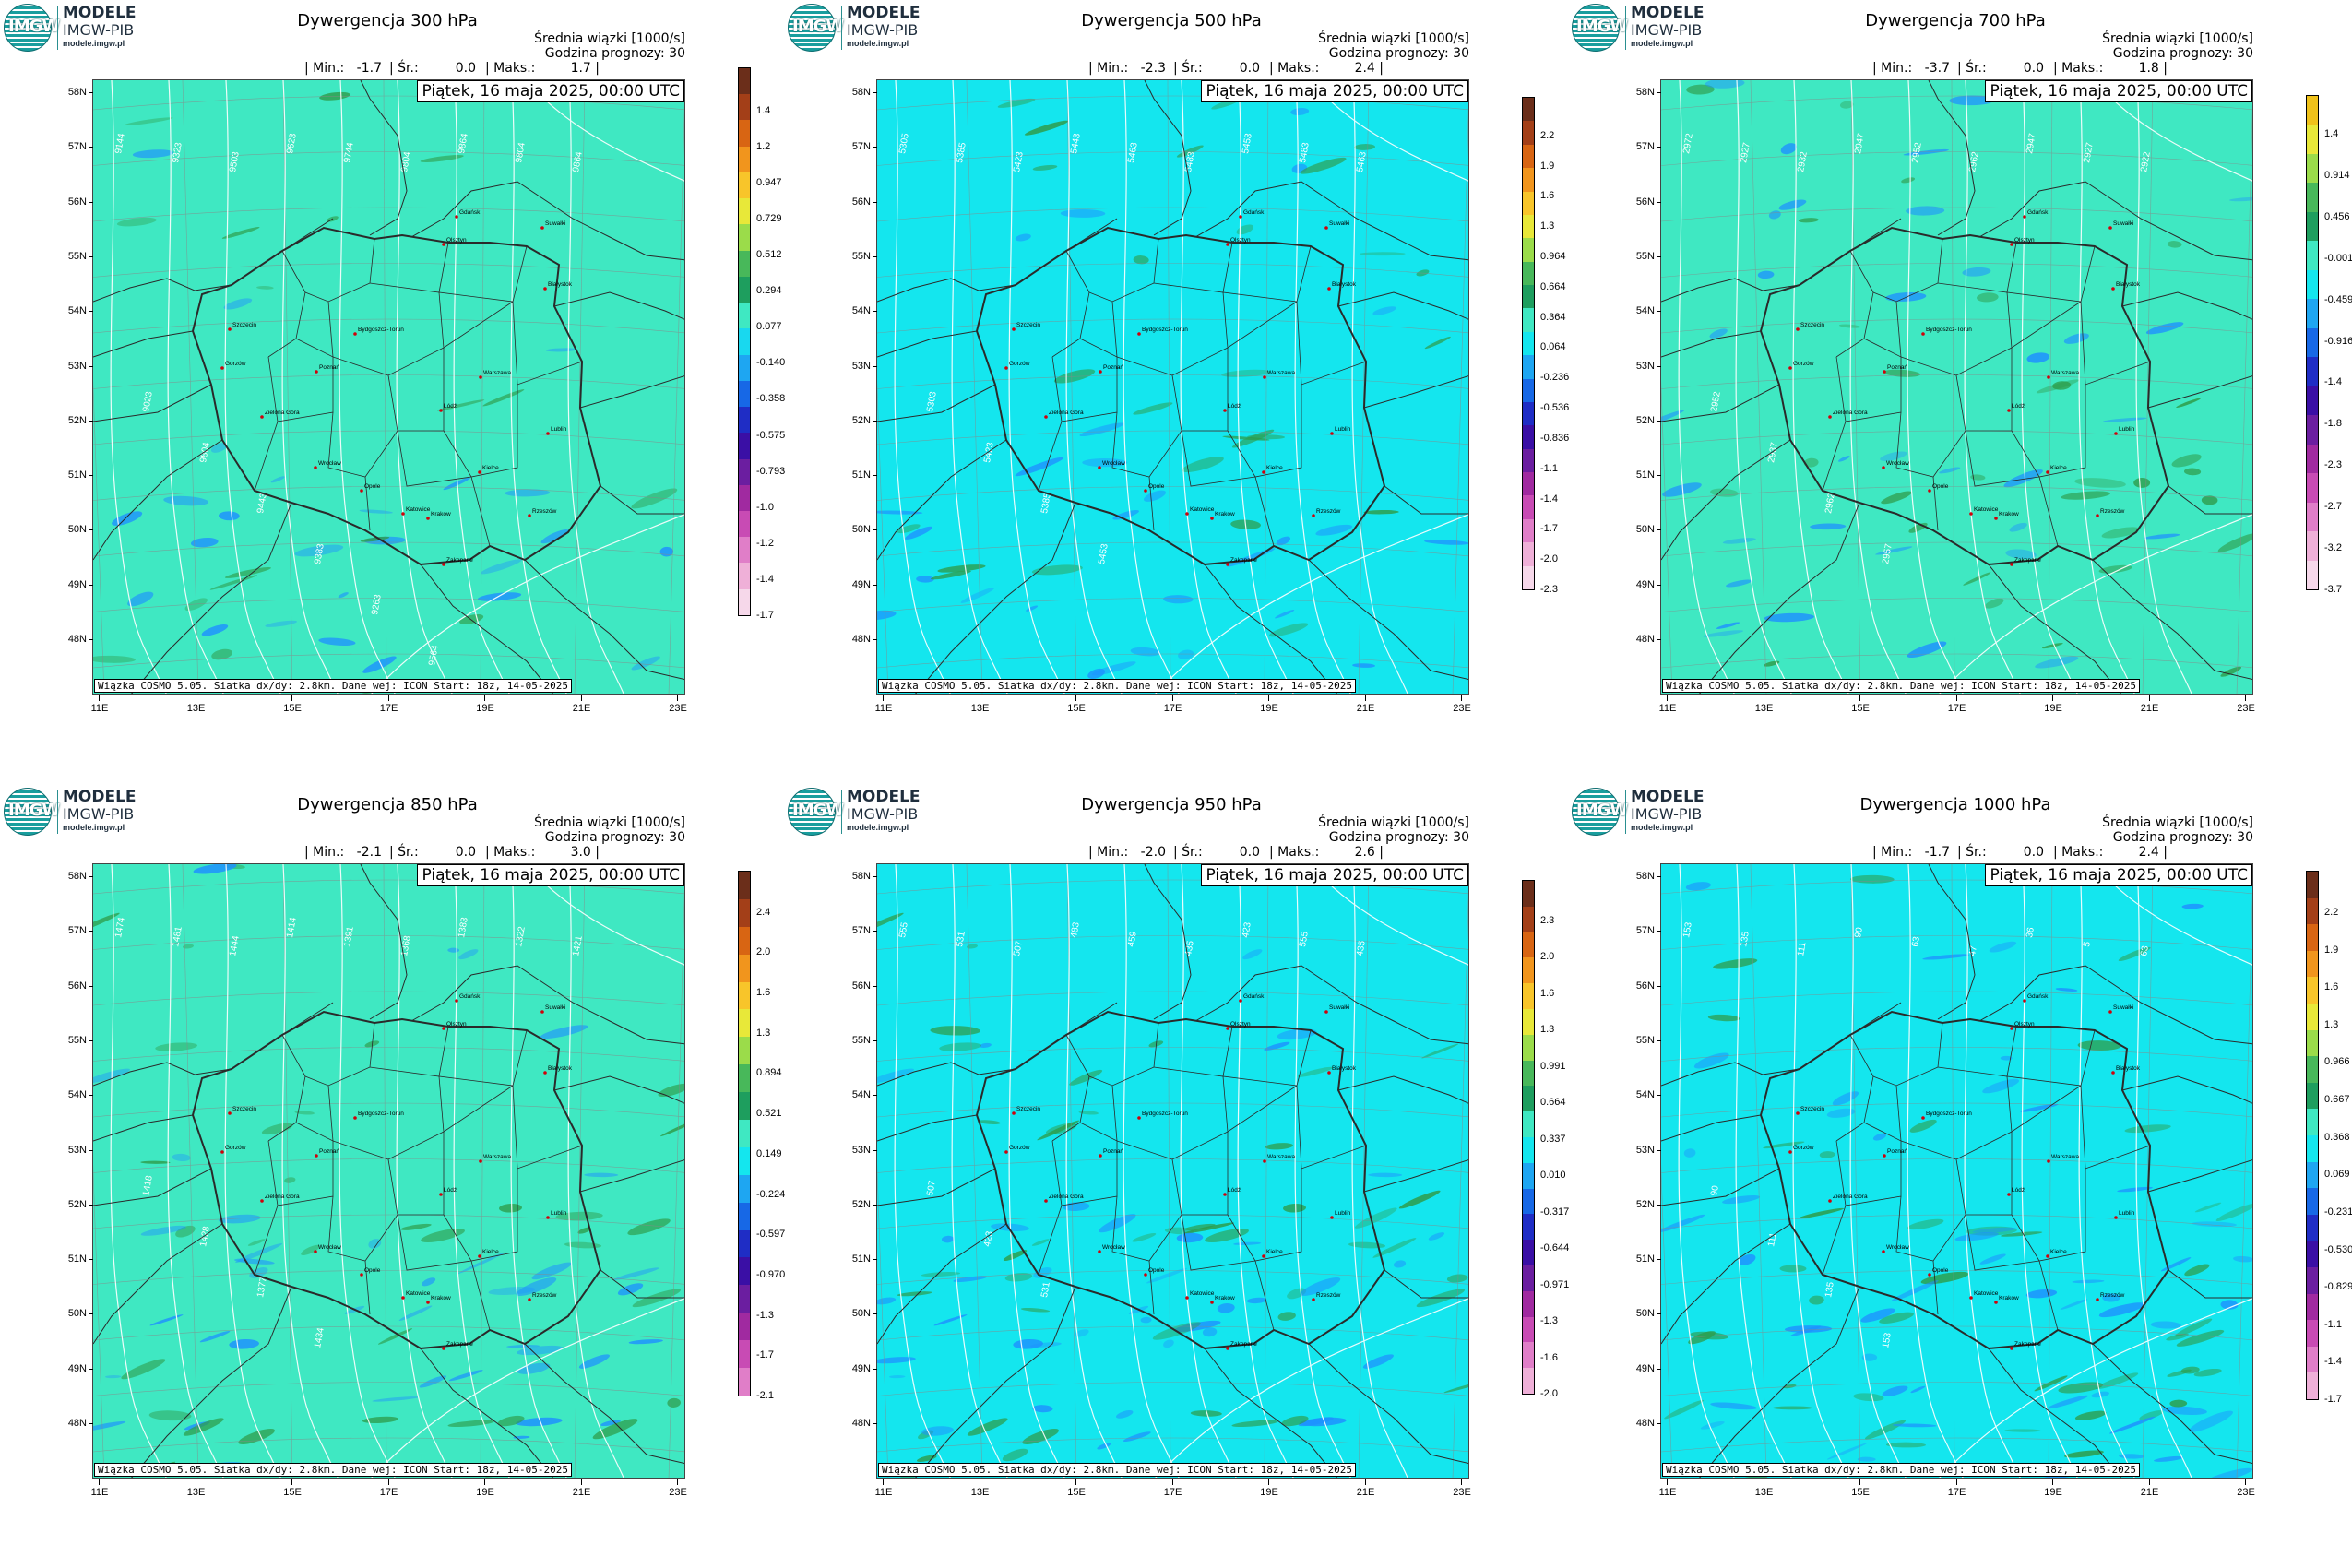  What do you see at coordinates (177, 152) in the screenshot?
I see `contour-label: 9323` at bounding box center [177, 152].